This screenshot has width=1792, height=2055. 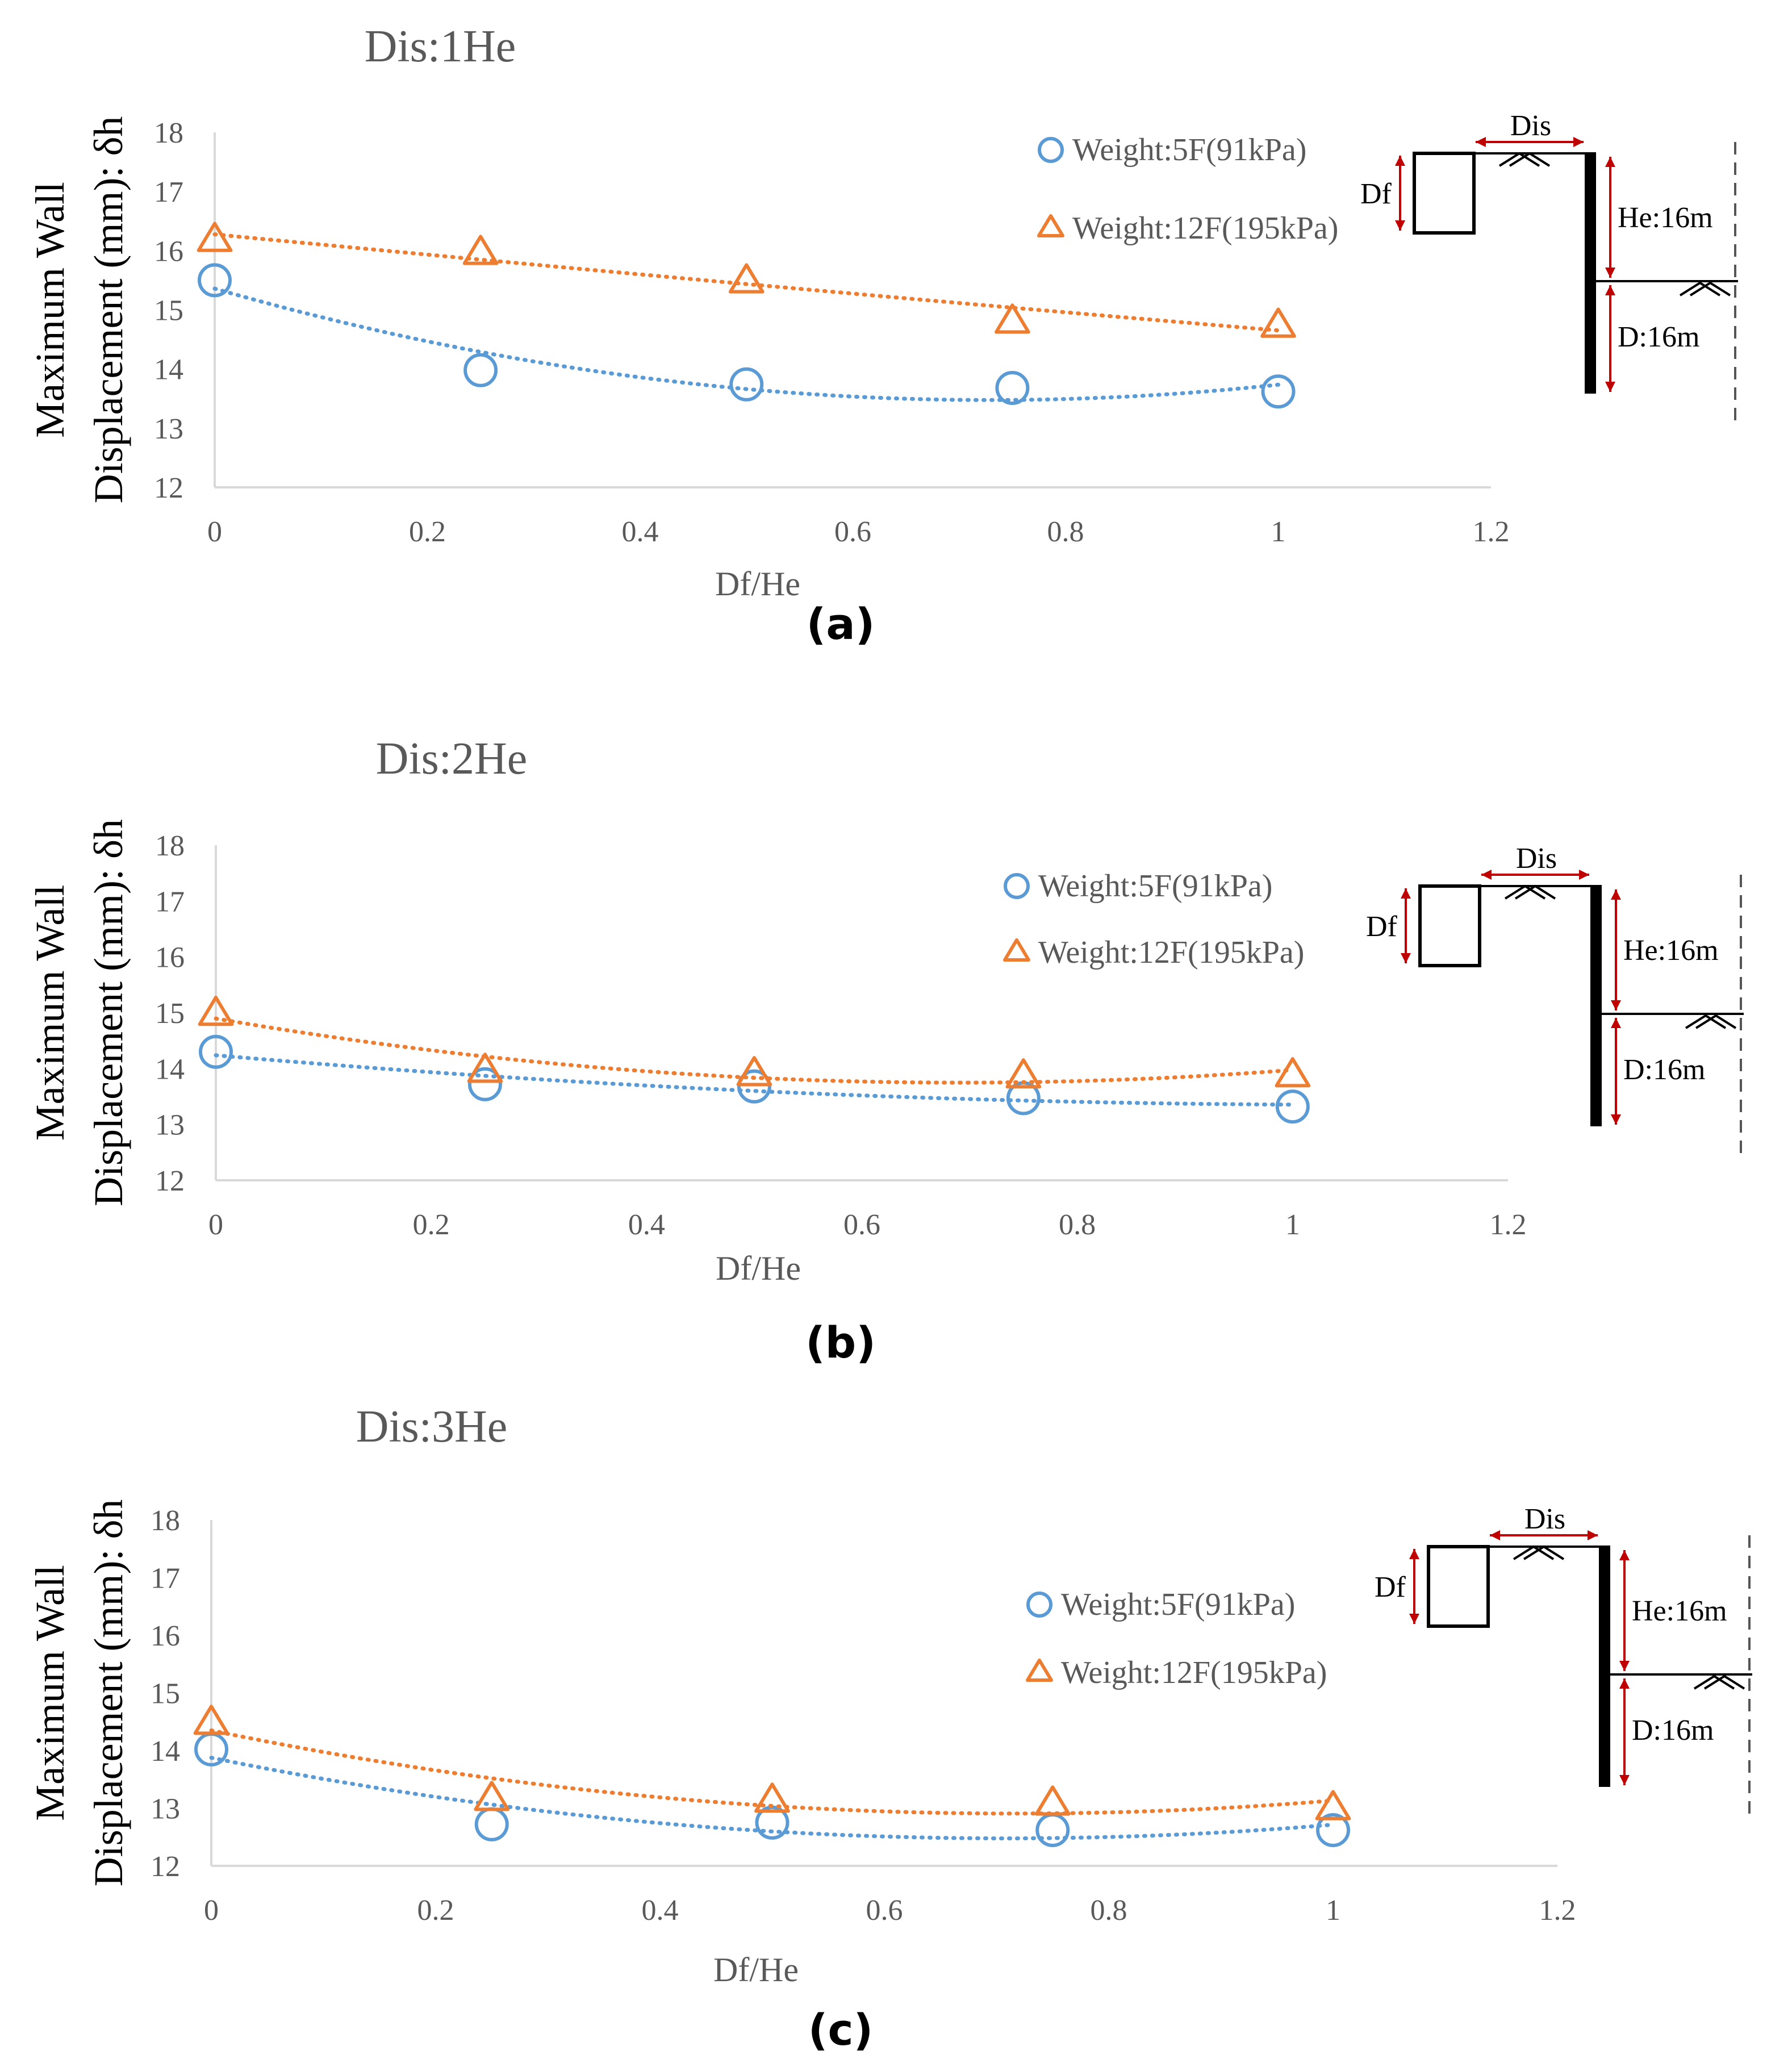 What do you see at coordinates (441, 47) in the screenshot?
I see `chart-title: Dis:1He` at bounding box center [441, 47].